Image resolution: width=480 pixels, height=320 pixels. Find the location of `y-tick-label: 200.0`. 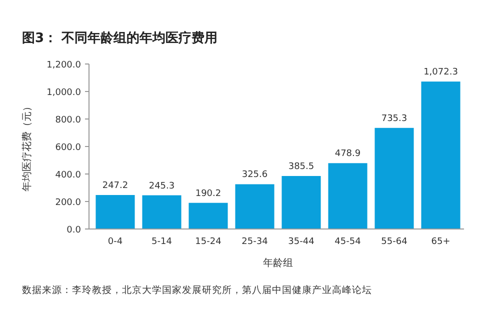

y-tick-label: 200.0 is located at coordinates (68, 203).